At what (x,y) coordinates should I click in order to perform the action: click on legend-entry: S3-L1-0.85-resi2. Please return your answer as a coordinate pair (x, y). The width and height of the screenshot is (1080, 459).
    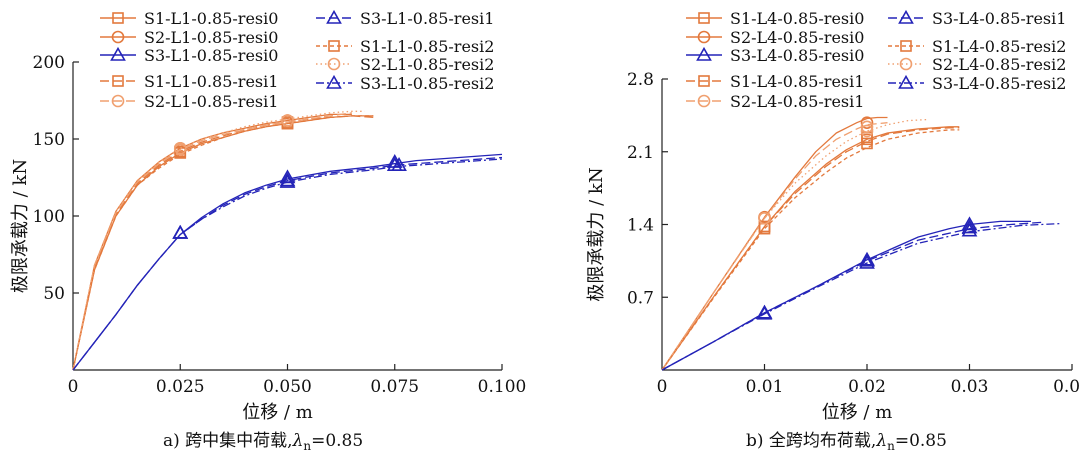
    Looking at the image, I should click on (427, 83).